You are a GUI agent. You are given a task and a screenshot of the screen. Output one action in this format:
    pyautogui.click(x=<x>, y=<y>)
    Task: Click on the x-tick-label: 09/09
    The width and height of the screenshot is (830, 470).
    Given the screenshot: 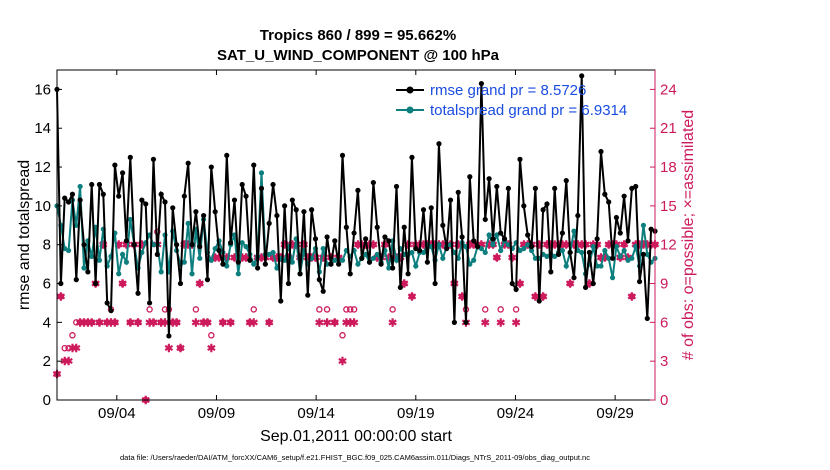 What is the action you would take?
    pyautogui.click(x=217, y=413)
    